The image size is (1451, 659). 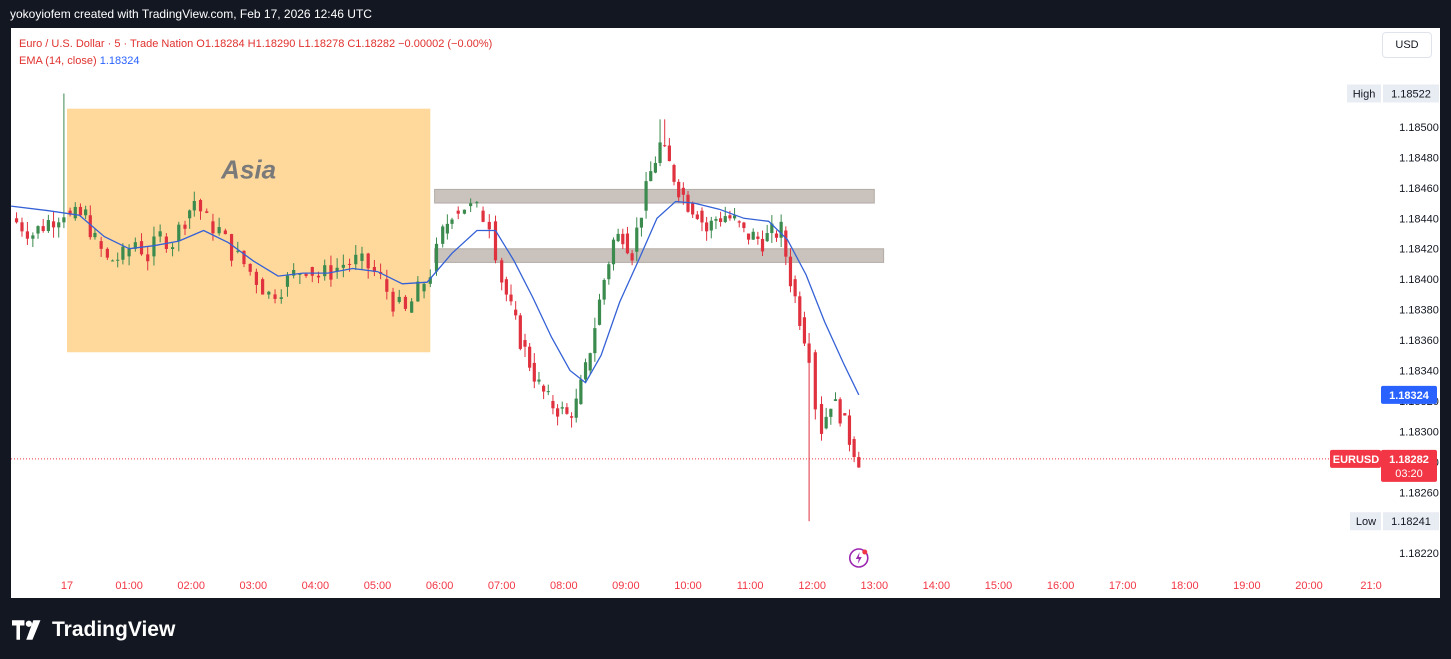 What do you see at coordinates (1419, 189) in the screenshot?
I see `y-tick-label: 1.18460` at bounding box center [1419, 189].